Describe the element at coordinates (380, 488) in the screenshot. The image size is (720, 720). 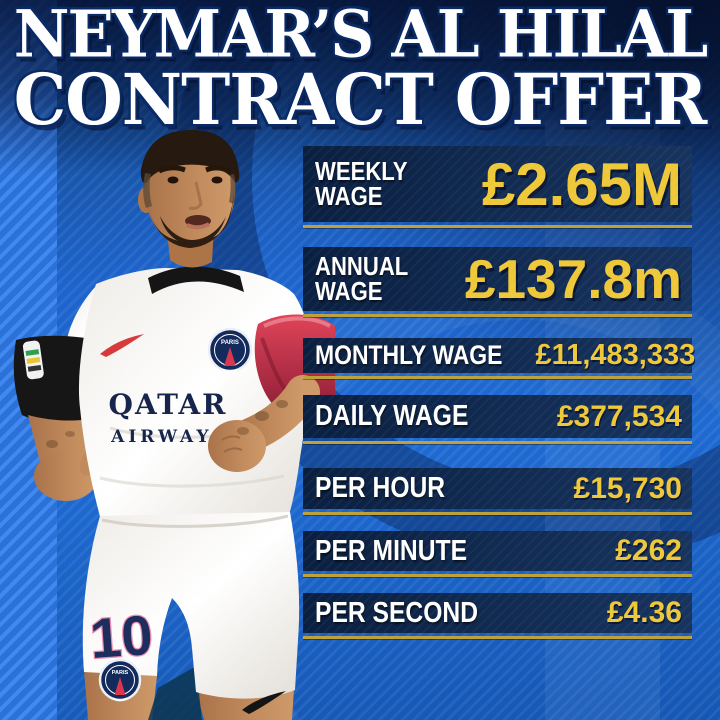
I see `stat-label: PER HOUR` at that location.